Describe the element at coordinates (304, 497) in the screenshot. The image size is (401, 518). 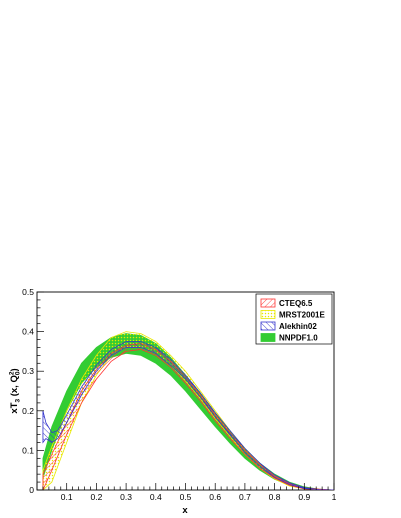
I see `x-tick-label: 0.9` at that location.